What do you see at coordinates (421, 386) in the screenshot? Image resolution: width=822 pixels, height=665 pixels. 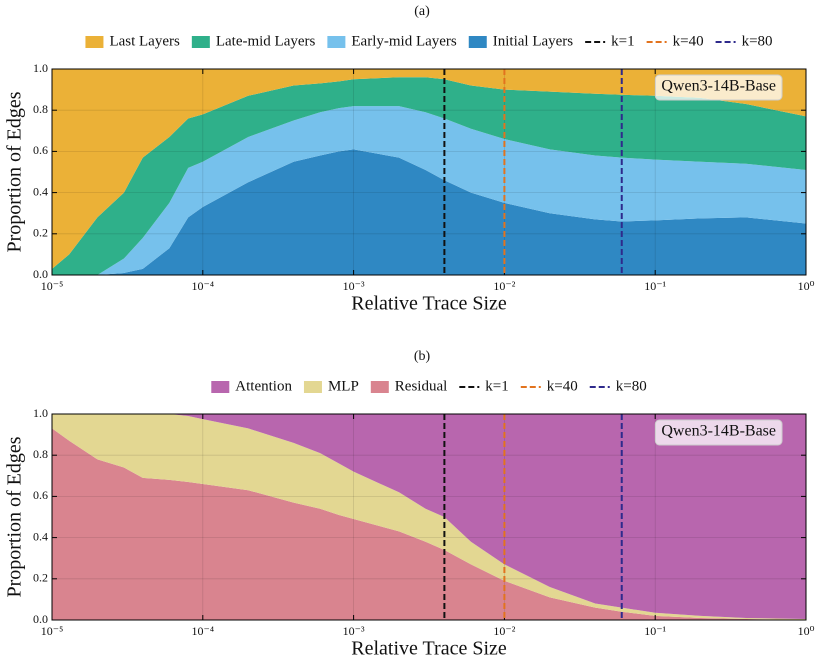 I see `legend-label: Residual` at bounding box center [421, 386].